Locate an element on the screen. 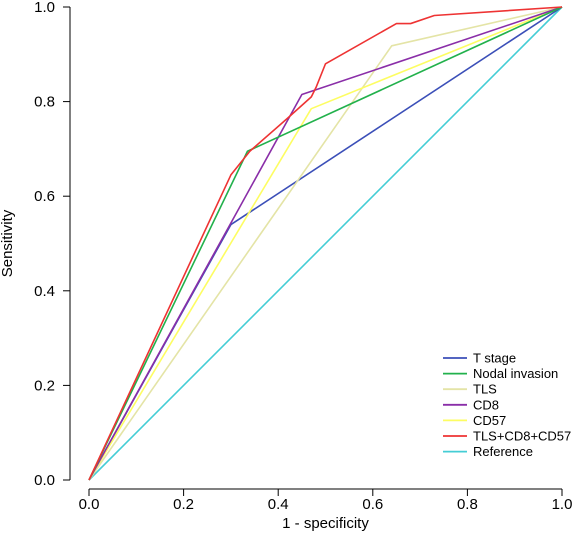 This screenshot has height=536, width=581. y-tick-label: 1.0 is located at coordinates (44, 8).